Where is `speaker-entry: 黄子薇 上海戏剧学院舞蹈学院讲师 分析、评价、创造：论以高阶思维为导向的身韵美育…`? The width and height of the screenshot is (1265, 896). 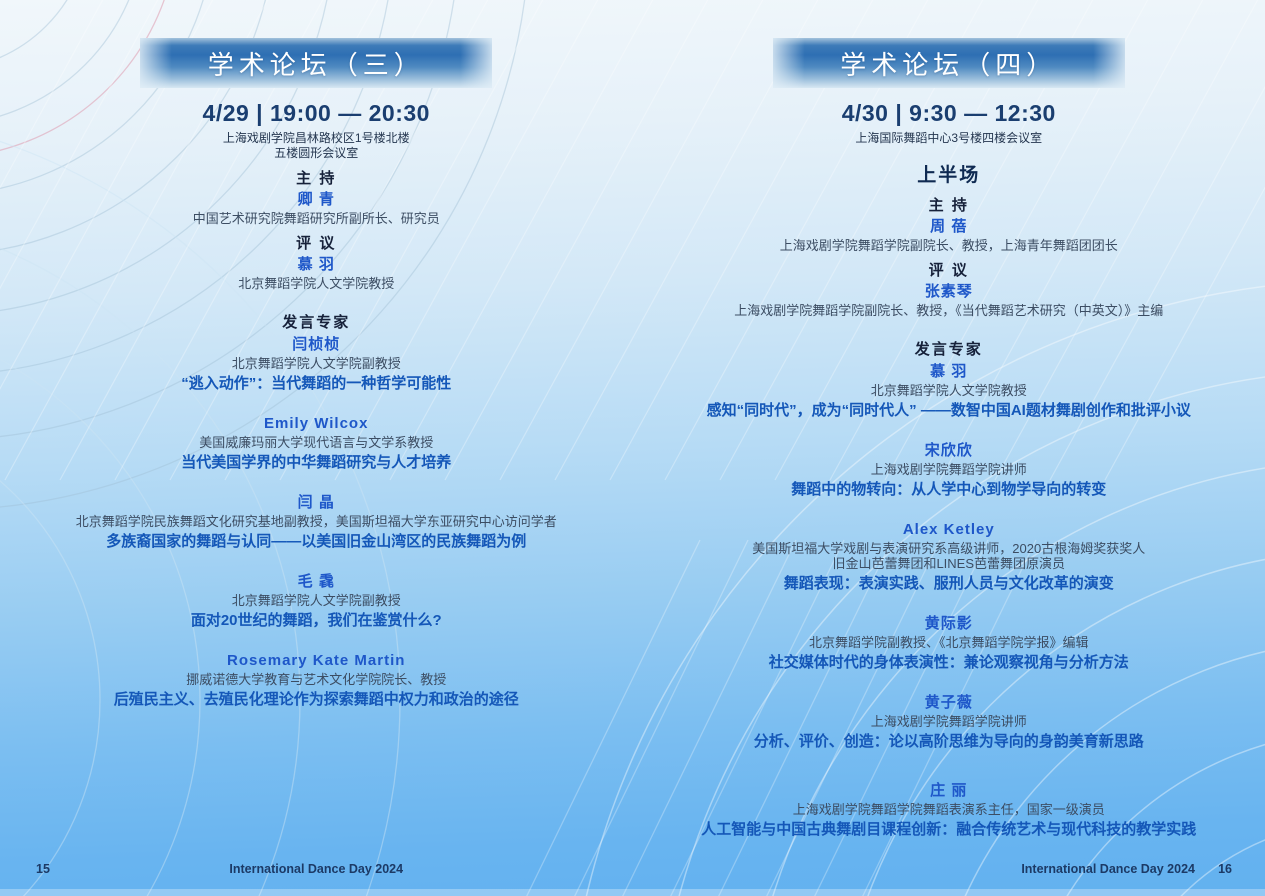
speaker-entry: 黄子薇 上海戏剧学院舞蹈学院讲师 分析、评价、创造：论以高阶思维为导向的身韵美育… is located at coordinates (949, 722).